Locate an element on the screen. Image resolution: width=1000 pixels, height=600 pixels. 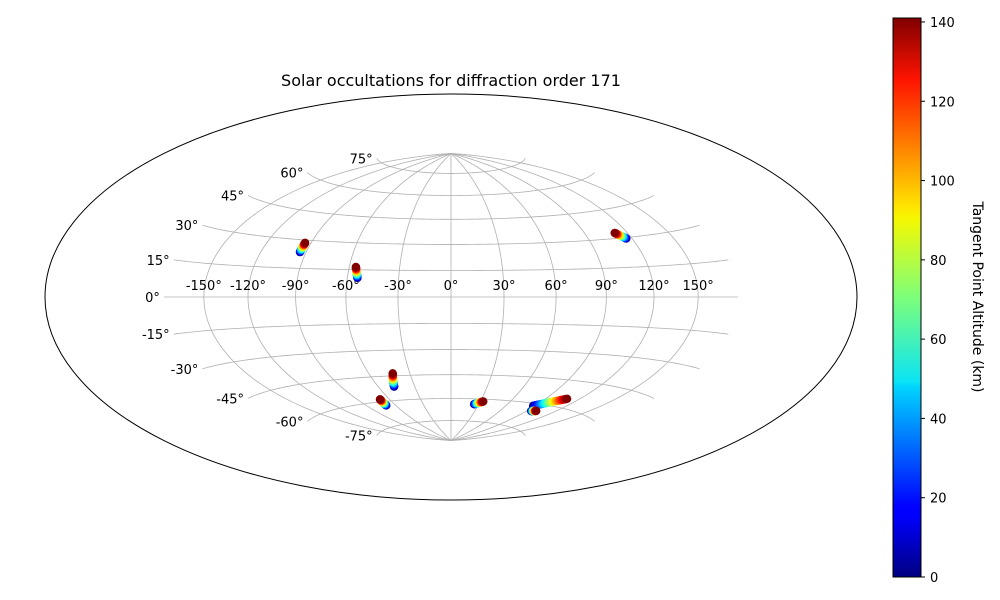
lat-tick-label: -75° is located at coordinates (359, 437).